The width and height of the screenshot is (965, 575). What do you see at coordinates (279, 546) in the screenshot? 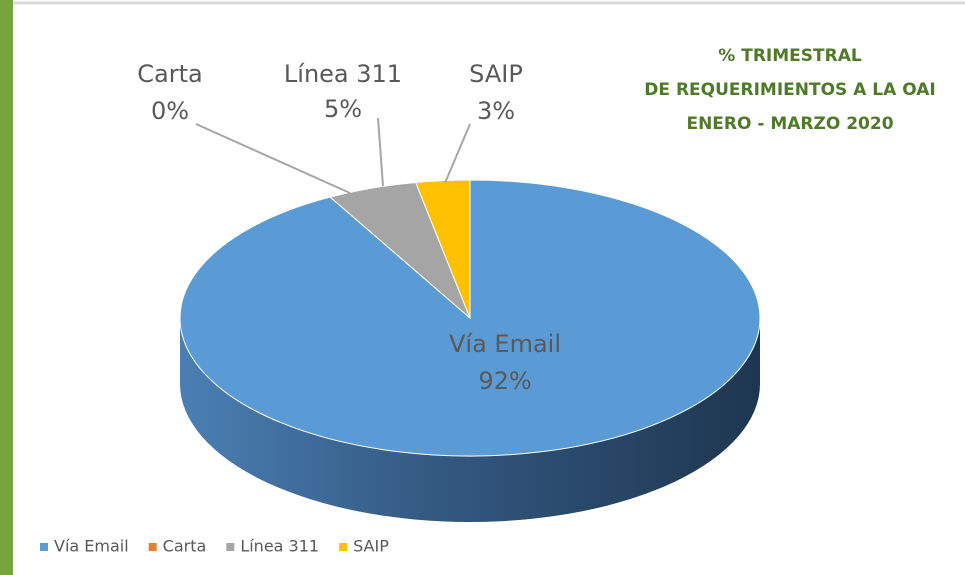
I see `legend-label: Línea 311` at bounding box center [279, 546].